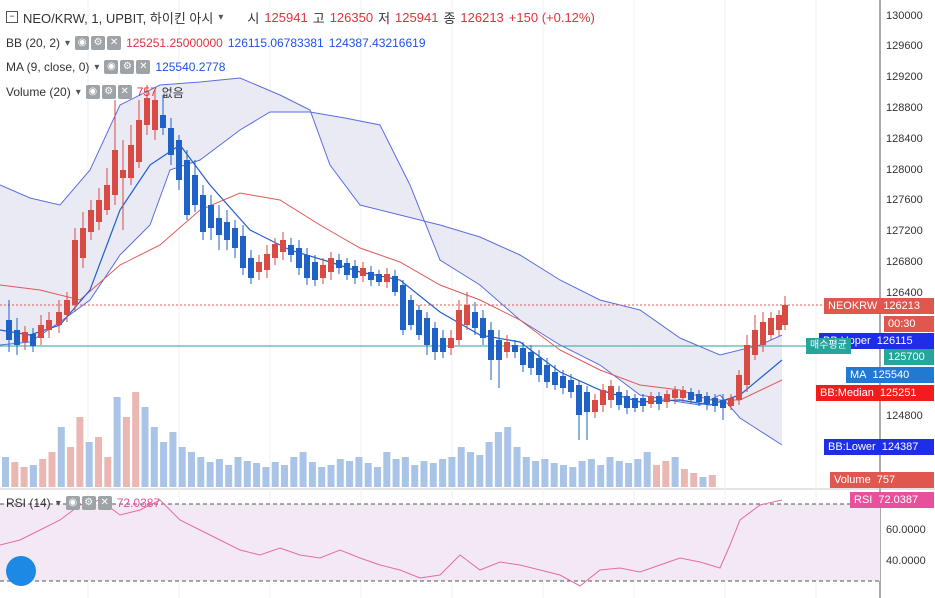 Image resolution: width=935 pixels, height=598 pixels. Describe the element at coordinates (417, 17) in the screenshot. I see `low-value: 125941` at that location.